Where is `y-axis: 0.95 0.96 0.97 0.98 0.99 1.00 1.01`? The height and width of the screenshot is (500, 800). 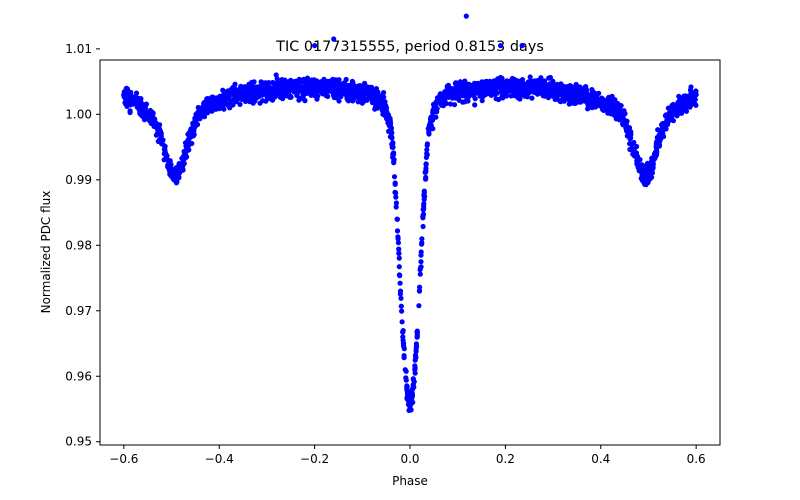
y-axis: 0.95 0.96 0.97 0.98 0.99 1.00 1.01 is located at coordinates (82, 245).